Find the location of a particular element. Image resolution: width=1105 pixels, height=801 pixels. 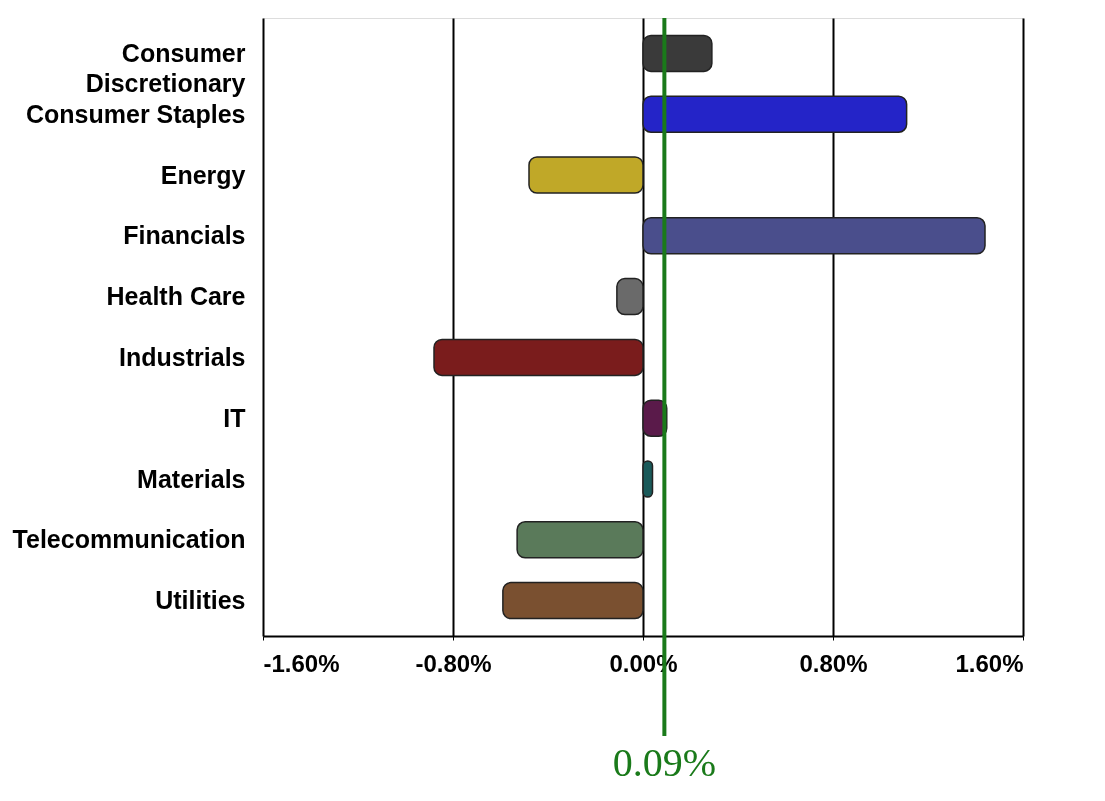

y-tick-label: Financials is located at coordinates (184, 235).